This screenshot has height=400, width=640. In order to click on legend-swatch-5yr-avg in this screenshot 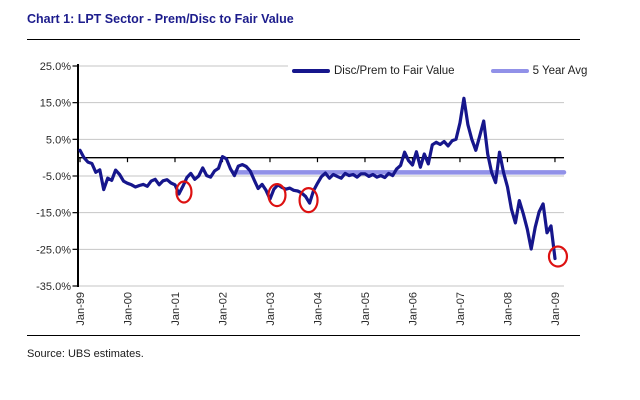, I will do `click(509, 71)`.